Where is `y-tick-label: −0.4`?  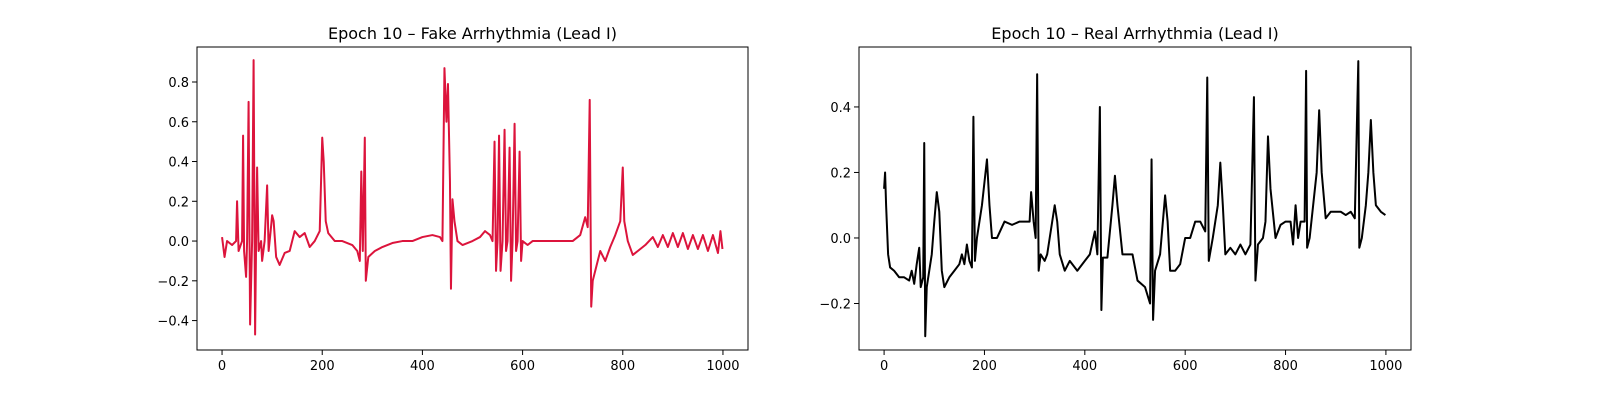 y-tick-label: −0.4 is located at coordinates (173, 322).